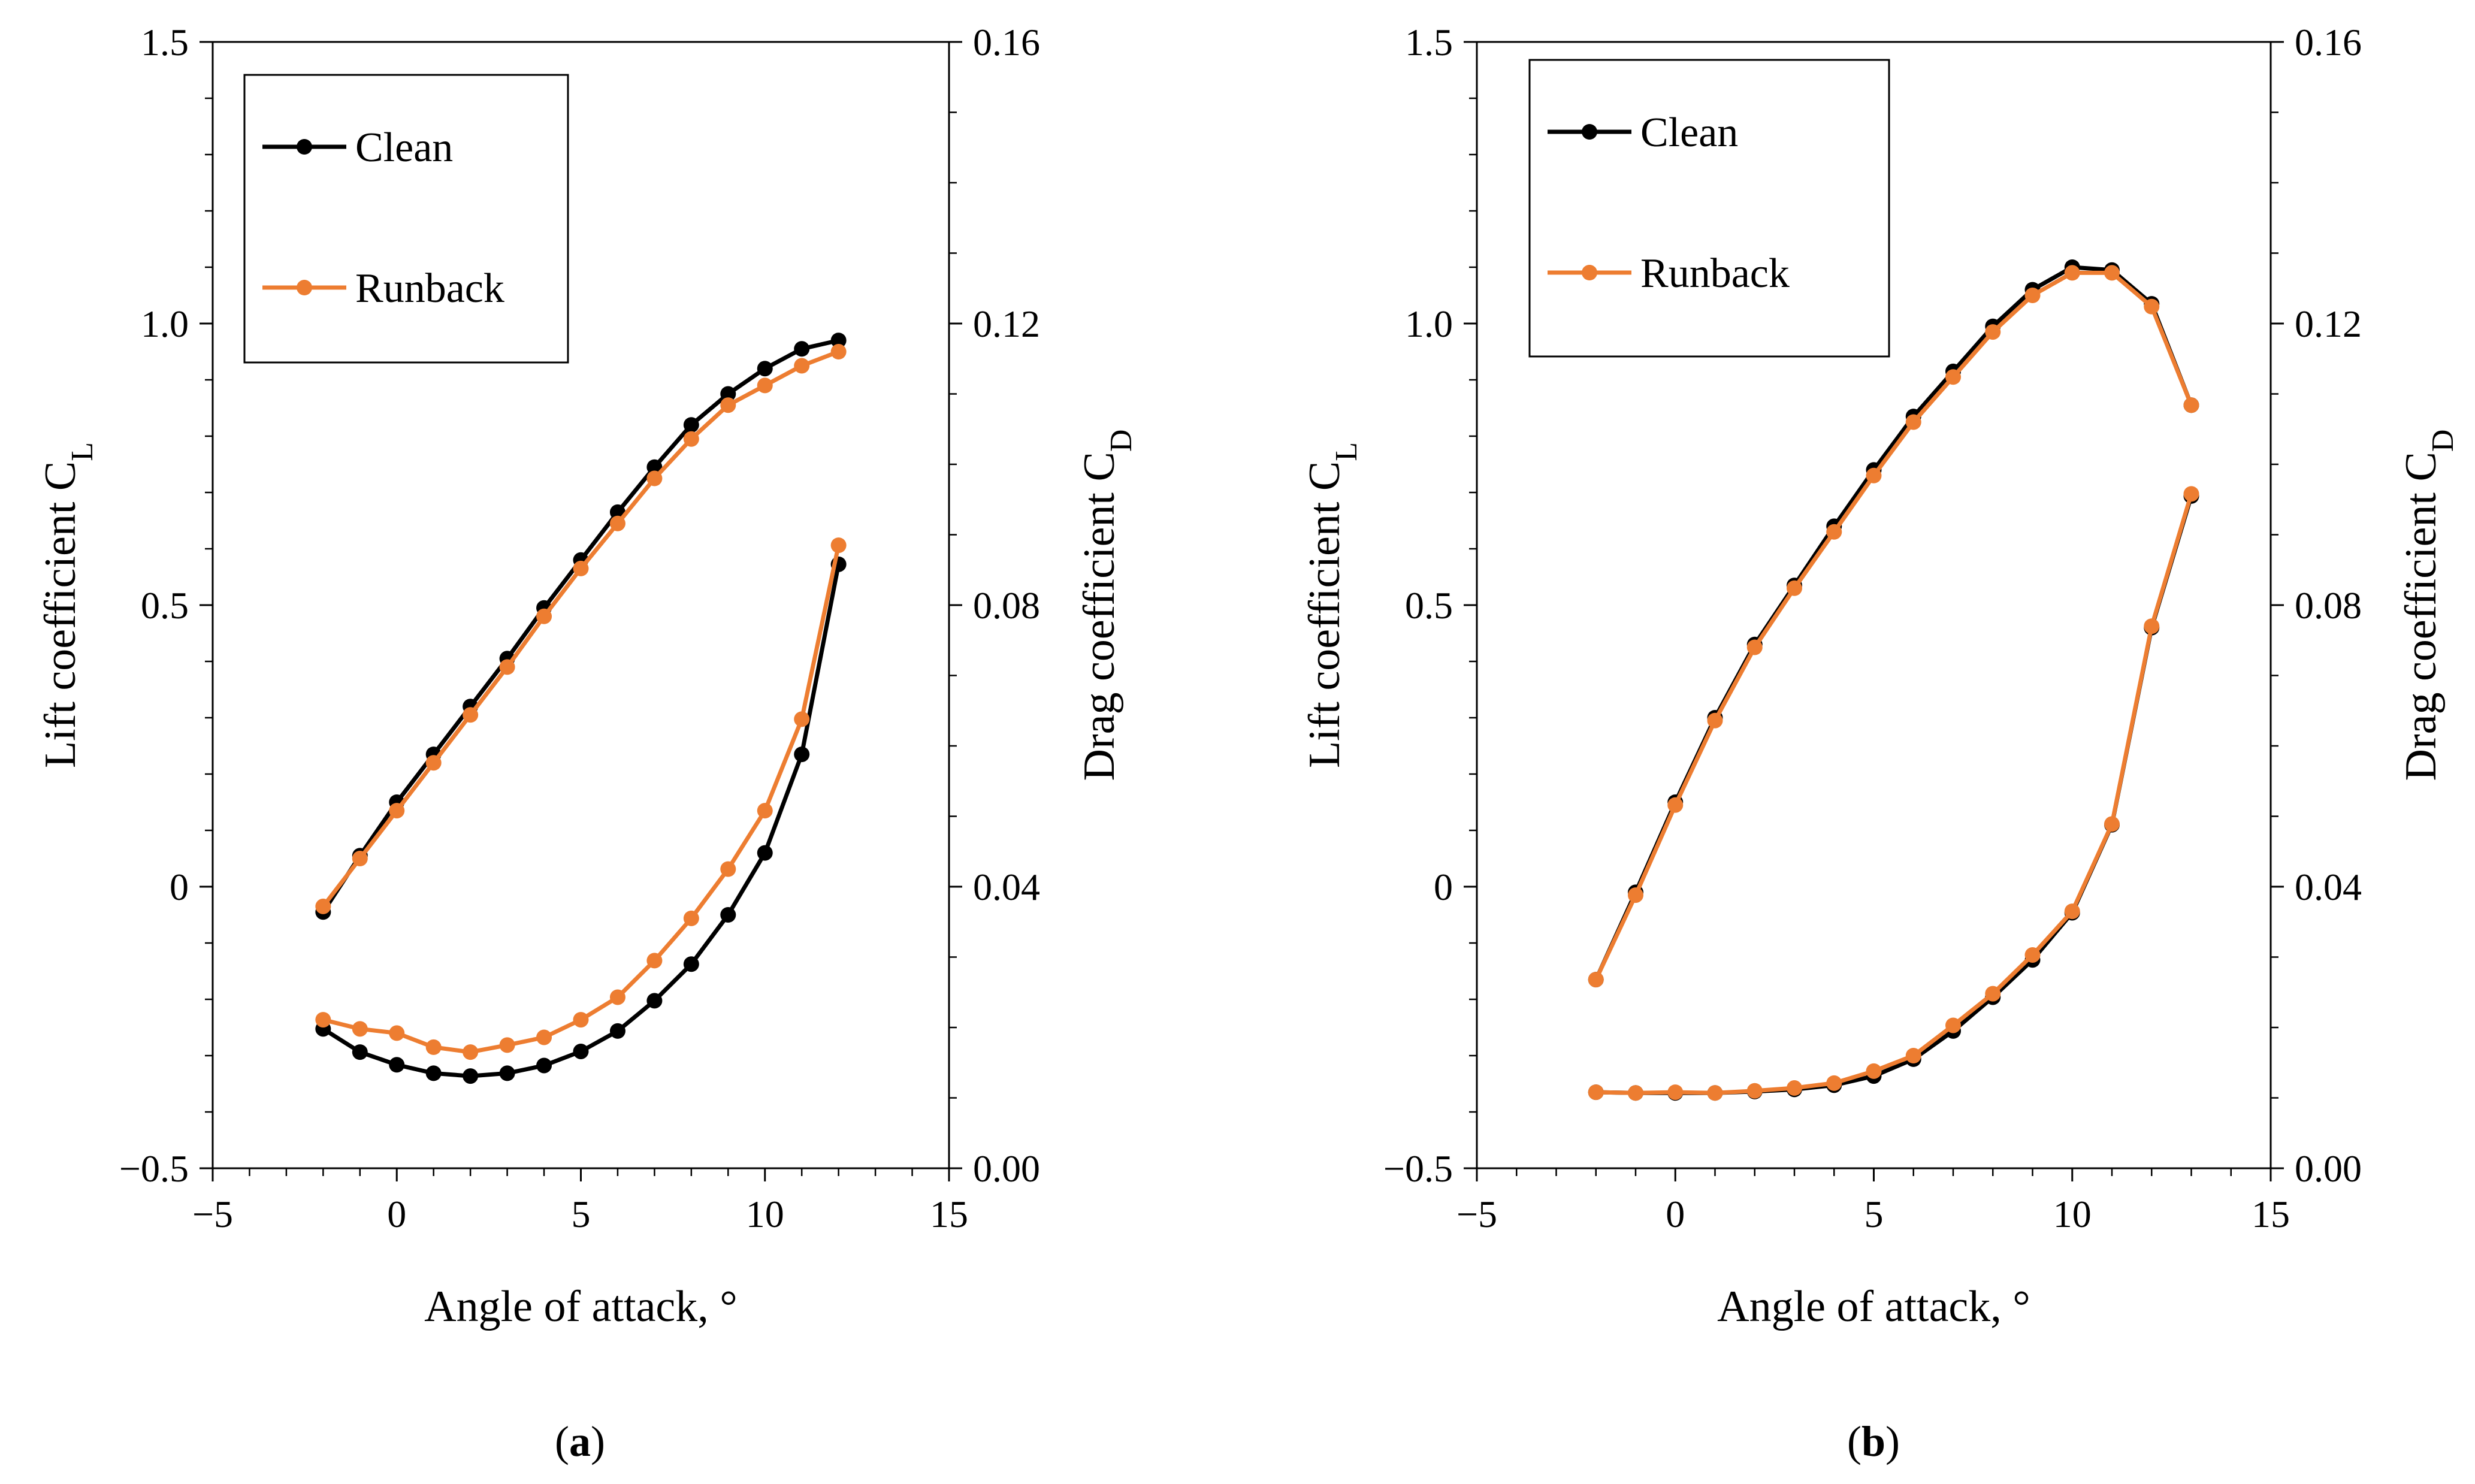 The width and height of the screenshot is (2475, 1484). I want to click on x-tick-label: 5, so click(1874, 1214).